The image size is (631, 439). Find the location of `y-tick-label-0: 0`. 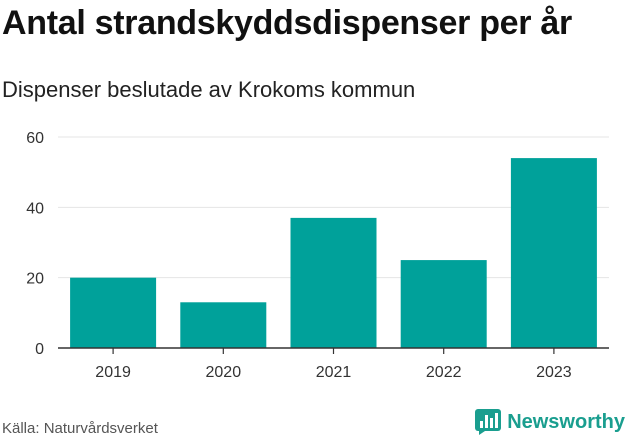

y-tick-label-0: 0 is located at coordinates (39, 349).